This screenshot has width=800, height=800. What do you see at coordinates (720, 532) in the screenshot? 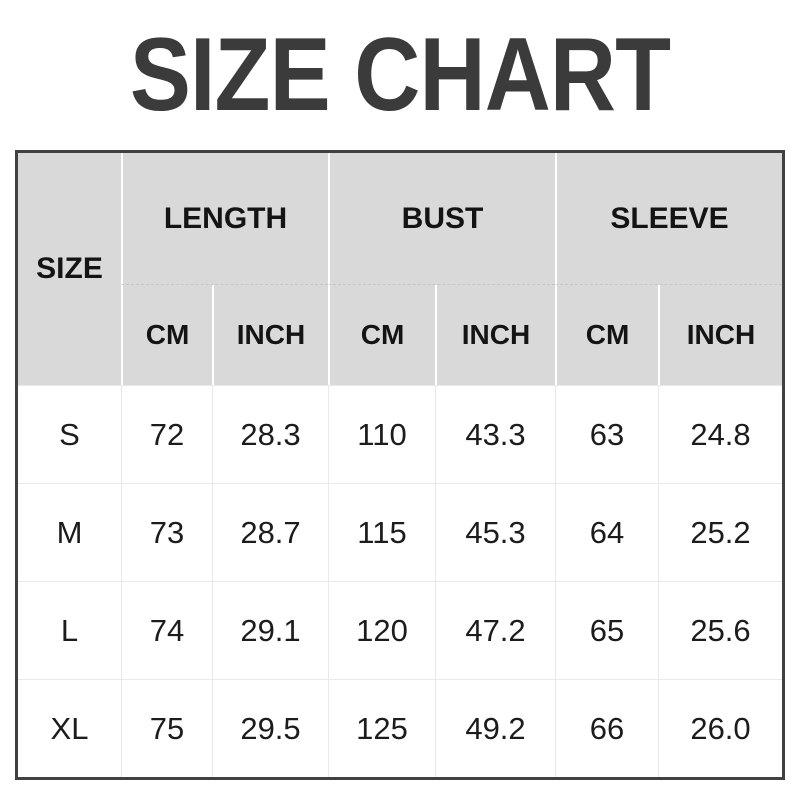
I see `row-m-sleeve-inch: 25.2` at bounding box center [720, 532].